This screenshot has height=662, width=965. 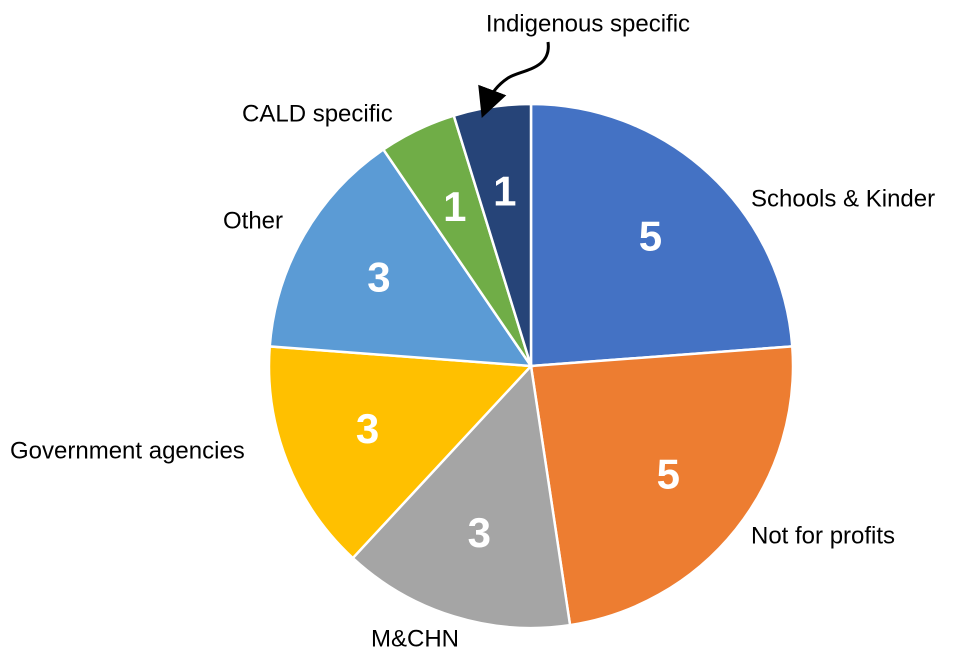 I want to click on category-label: CALD specific, so click(x=317, y=113).